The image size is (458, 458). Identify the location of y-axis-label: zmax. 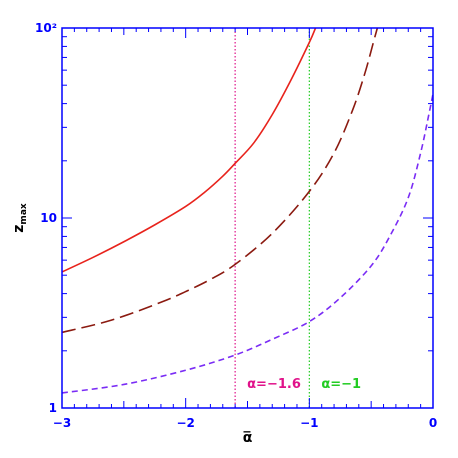
(20, 218).